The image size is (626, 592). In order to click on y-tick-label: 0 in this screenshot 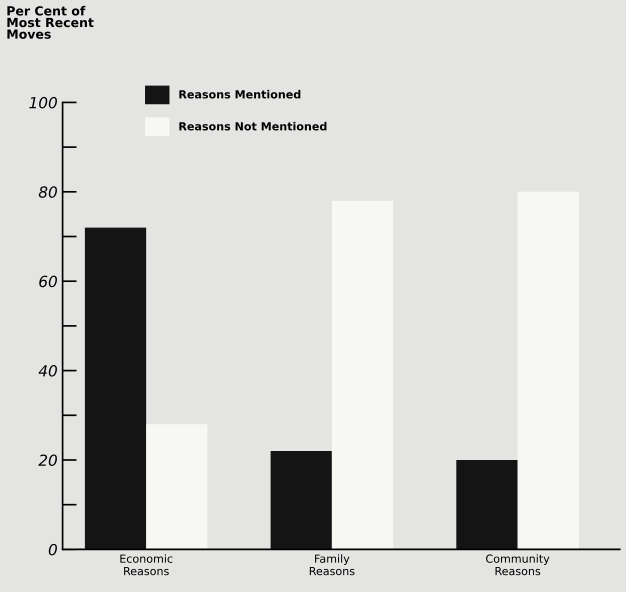, I will do `click(52, 550)`.